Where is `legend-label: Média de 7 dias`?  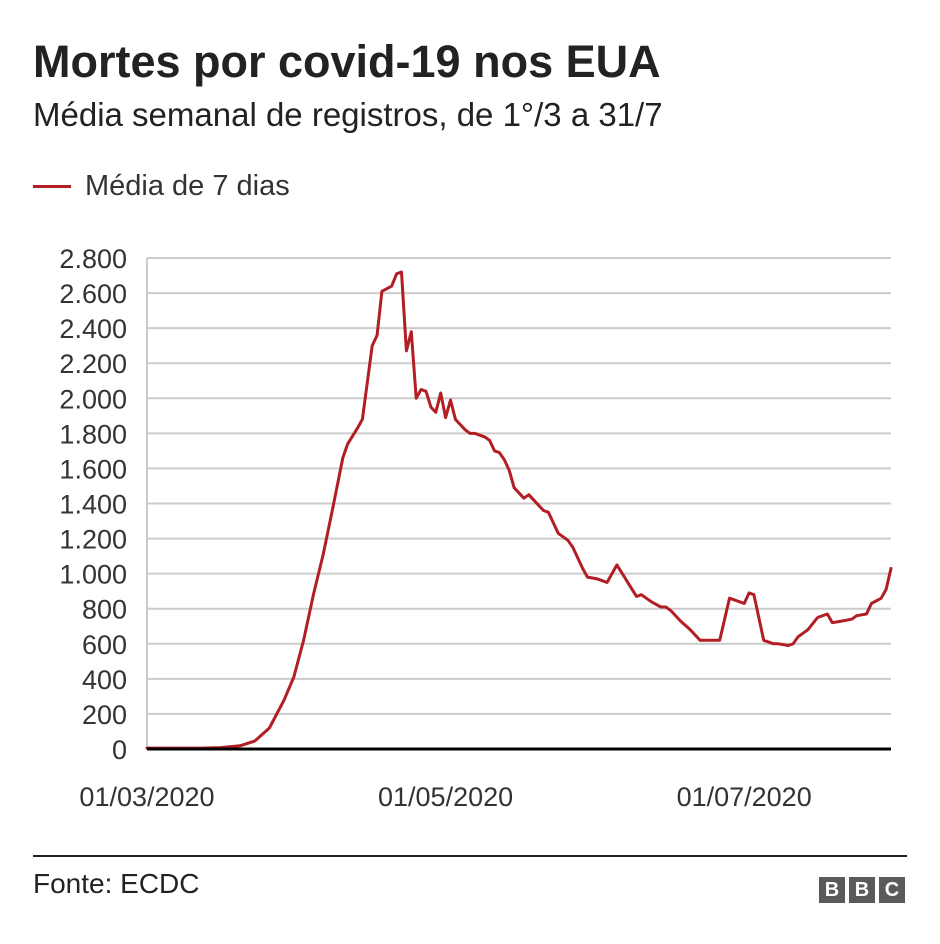
legend-label: Média de 7 dias is located at coordinates (187, 185).